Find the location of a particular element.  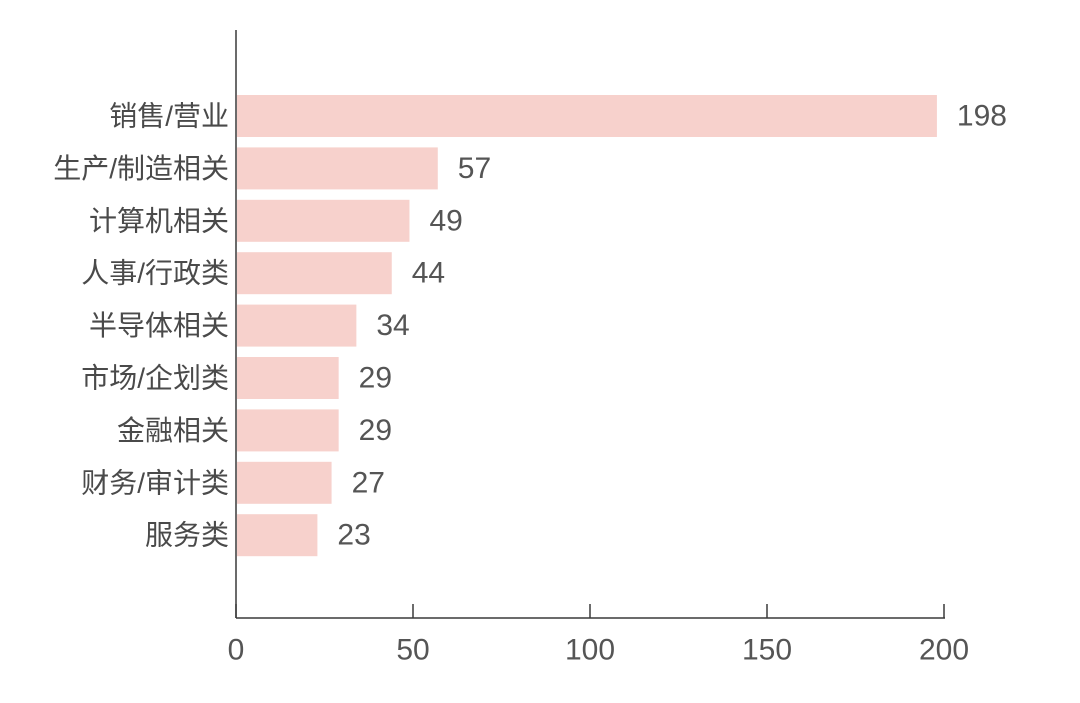

bar-row: 销售/营业 198 is located at coordinates (558, 116).